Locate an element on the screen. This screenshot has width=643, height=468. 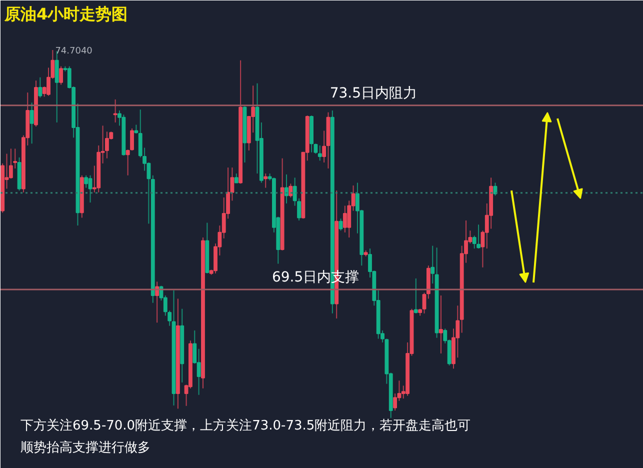
annotation: 顺势抬高支撑进行做多 is located at coordinates (85, 448).